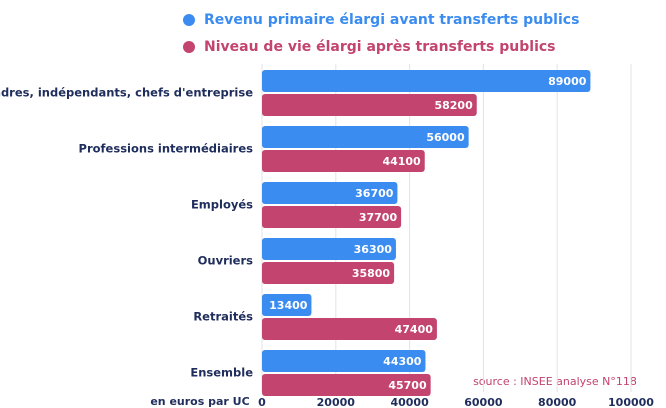 Image resolution: width=666 pixels, height=408 pixels. Describe the element at coordinates (453, 105) in the screenshot. I see `value-label: 58200` at that location.